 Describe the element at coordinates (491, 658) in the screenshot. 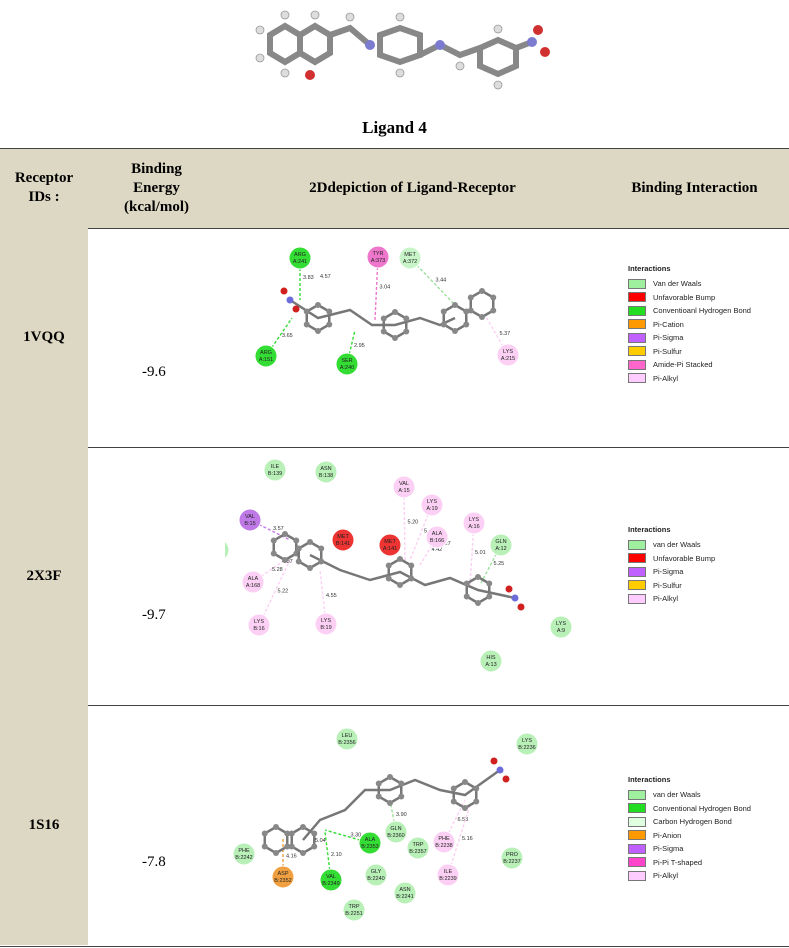

I see `residue-name: HIS` at that location.